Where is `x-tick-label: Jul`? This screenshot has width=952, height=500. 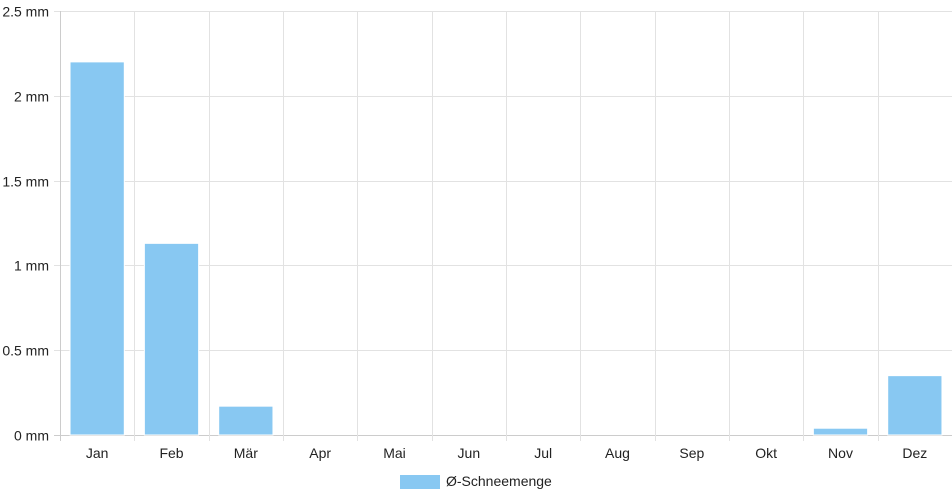 x-tick-label: Jul is located at coordinates (543, 453).